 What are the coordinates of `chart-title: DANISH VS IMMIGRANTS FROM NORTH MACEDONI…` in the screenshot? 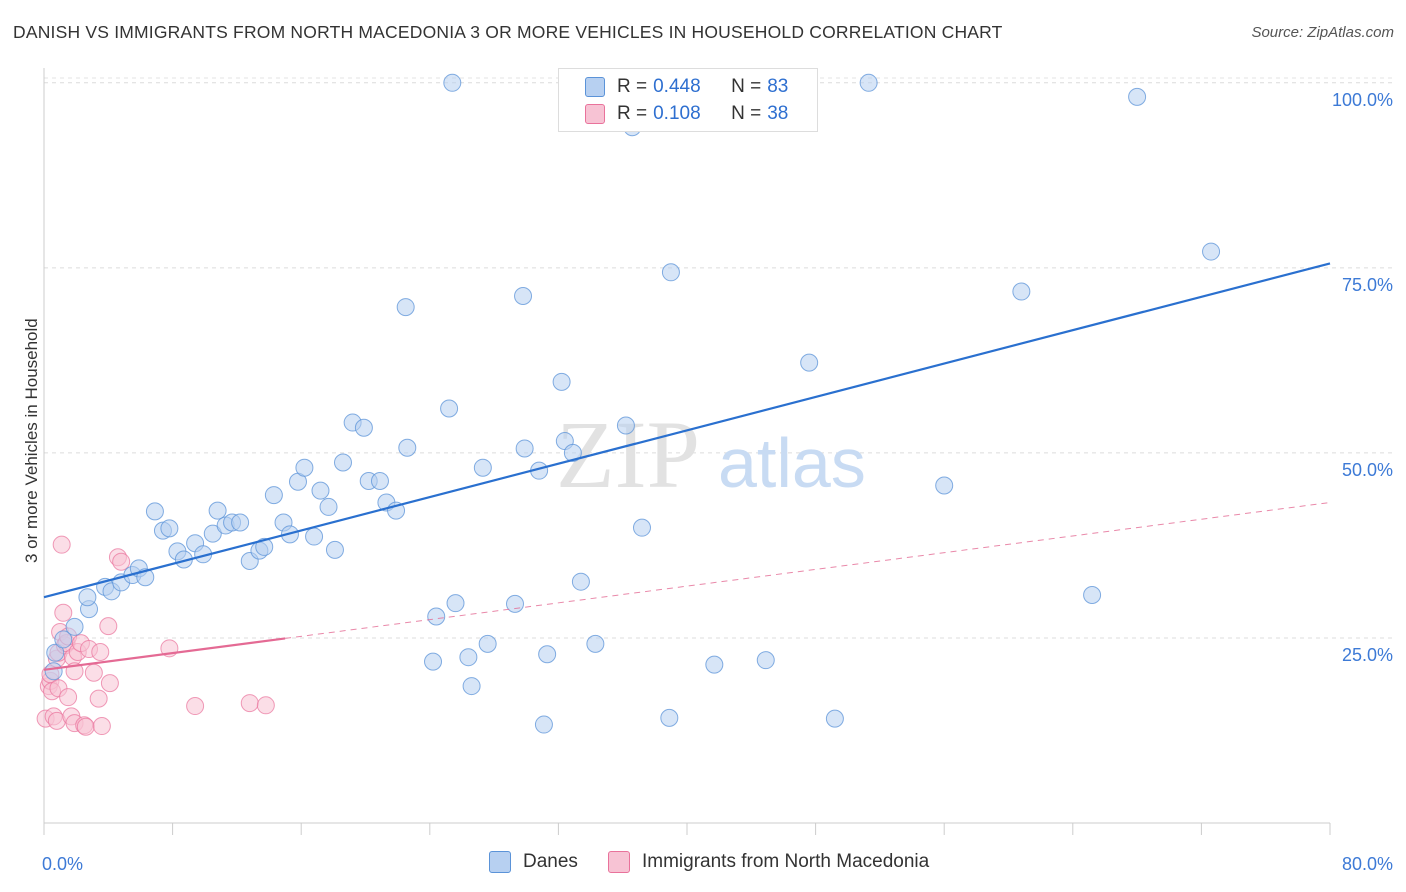 It's located at (508, 32).